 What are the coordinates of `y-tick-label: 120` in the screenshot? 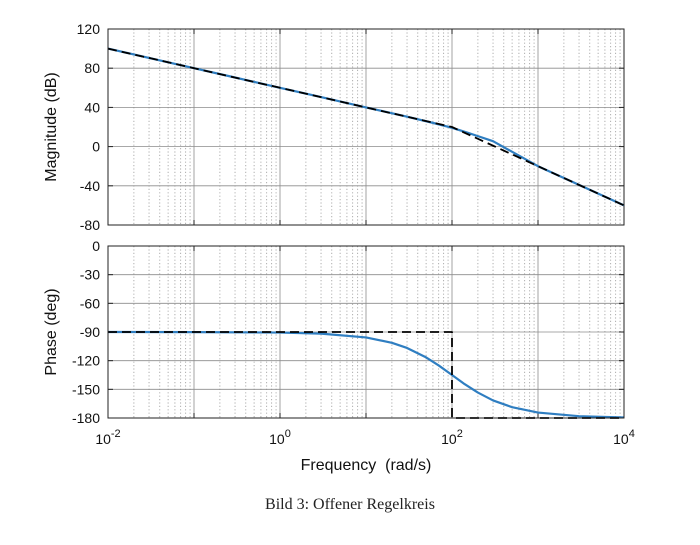 It's located at (89, 29).